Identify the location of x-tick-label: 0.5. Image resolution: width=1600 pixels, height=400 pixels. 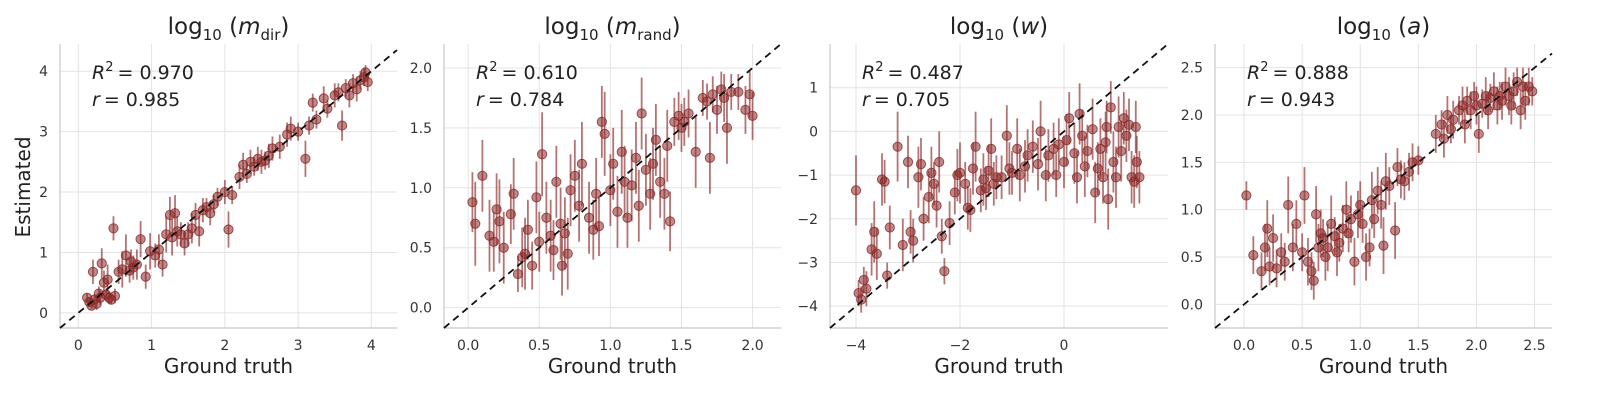
(539, 346).